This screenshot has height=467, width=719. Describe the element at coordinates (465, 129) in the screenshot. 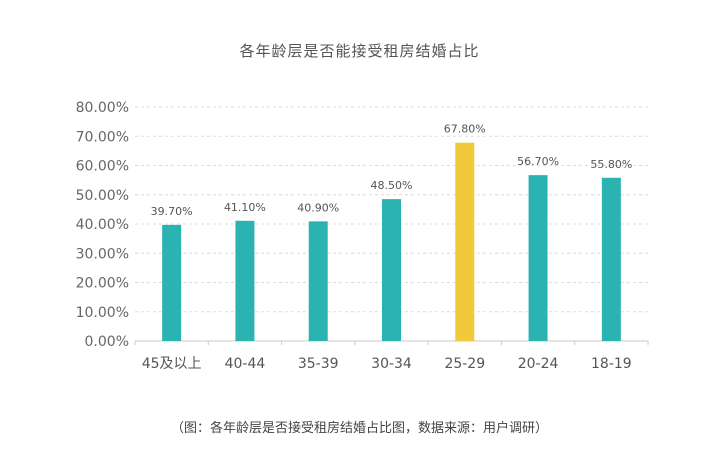

I see `data-label: 67.80%` at that location.